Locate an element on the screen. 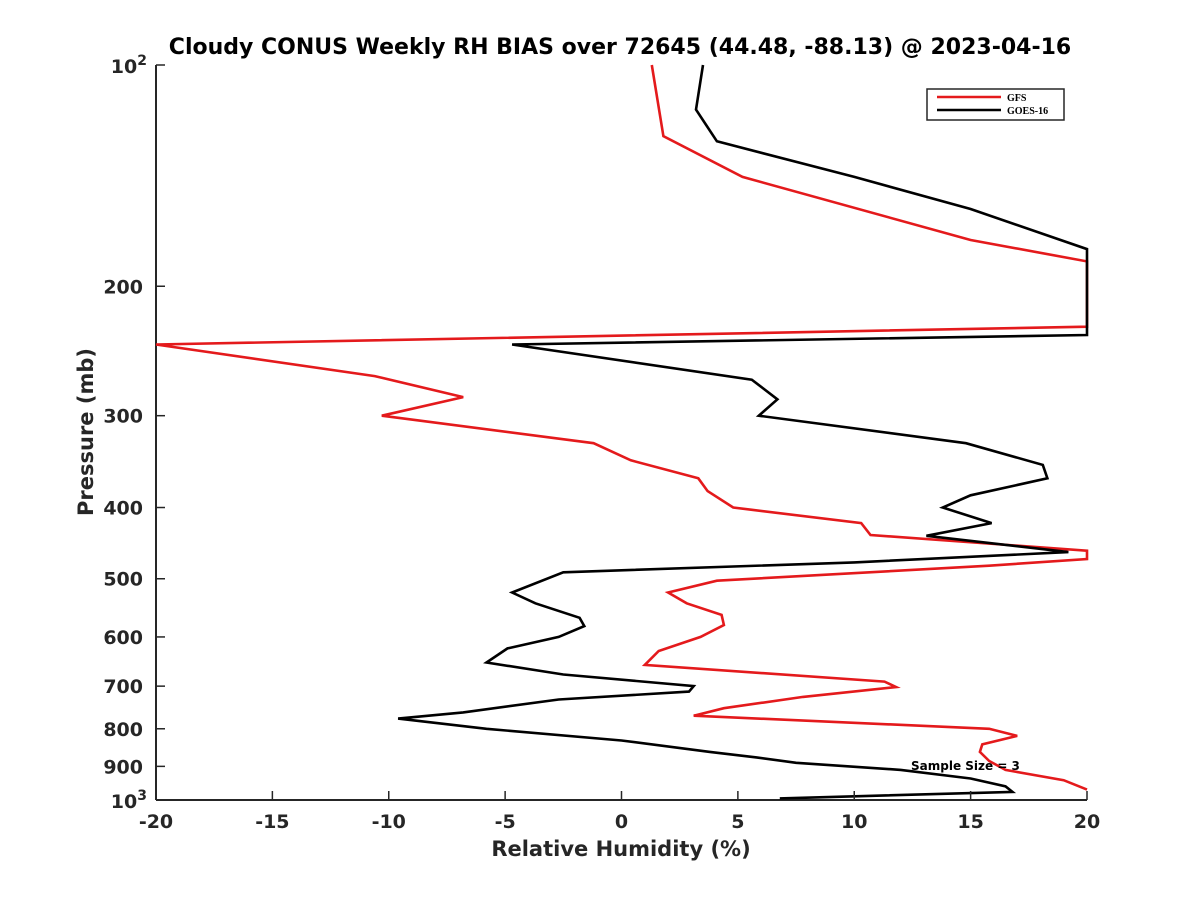 The height and width of the screenshot is (900, 1200). y-tick-label: 900 is located at coordinates (123, 767).